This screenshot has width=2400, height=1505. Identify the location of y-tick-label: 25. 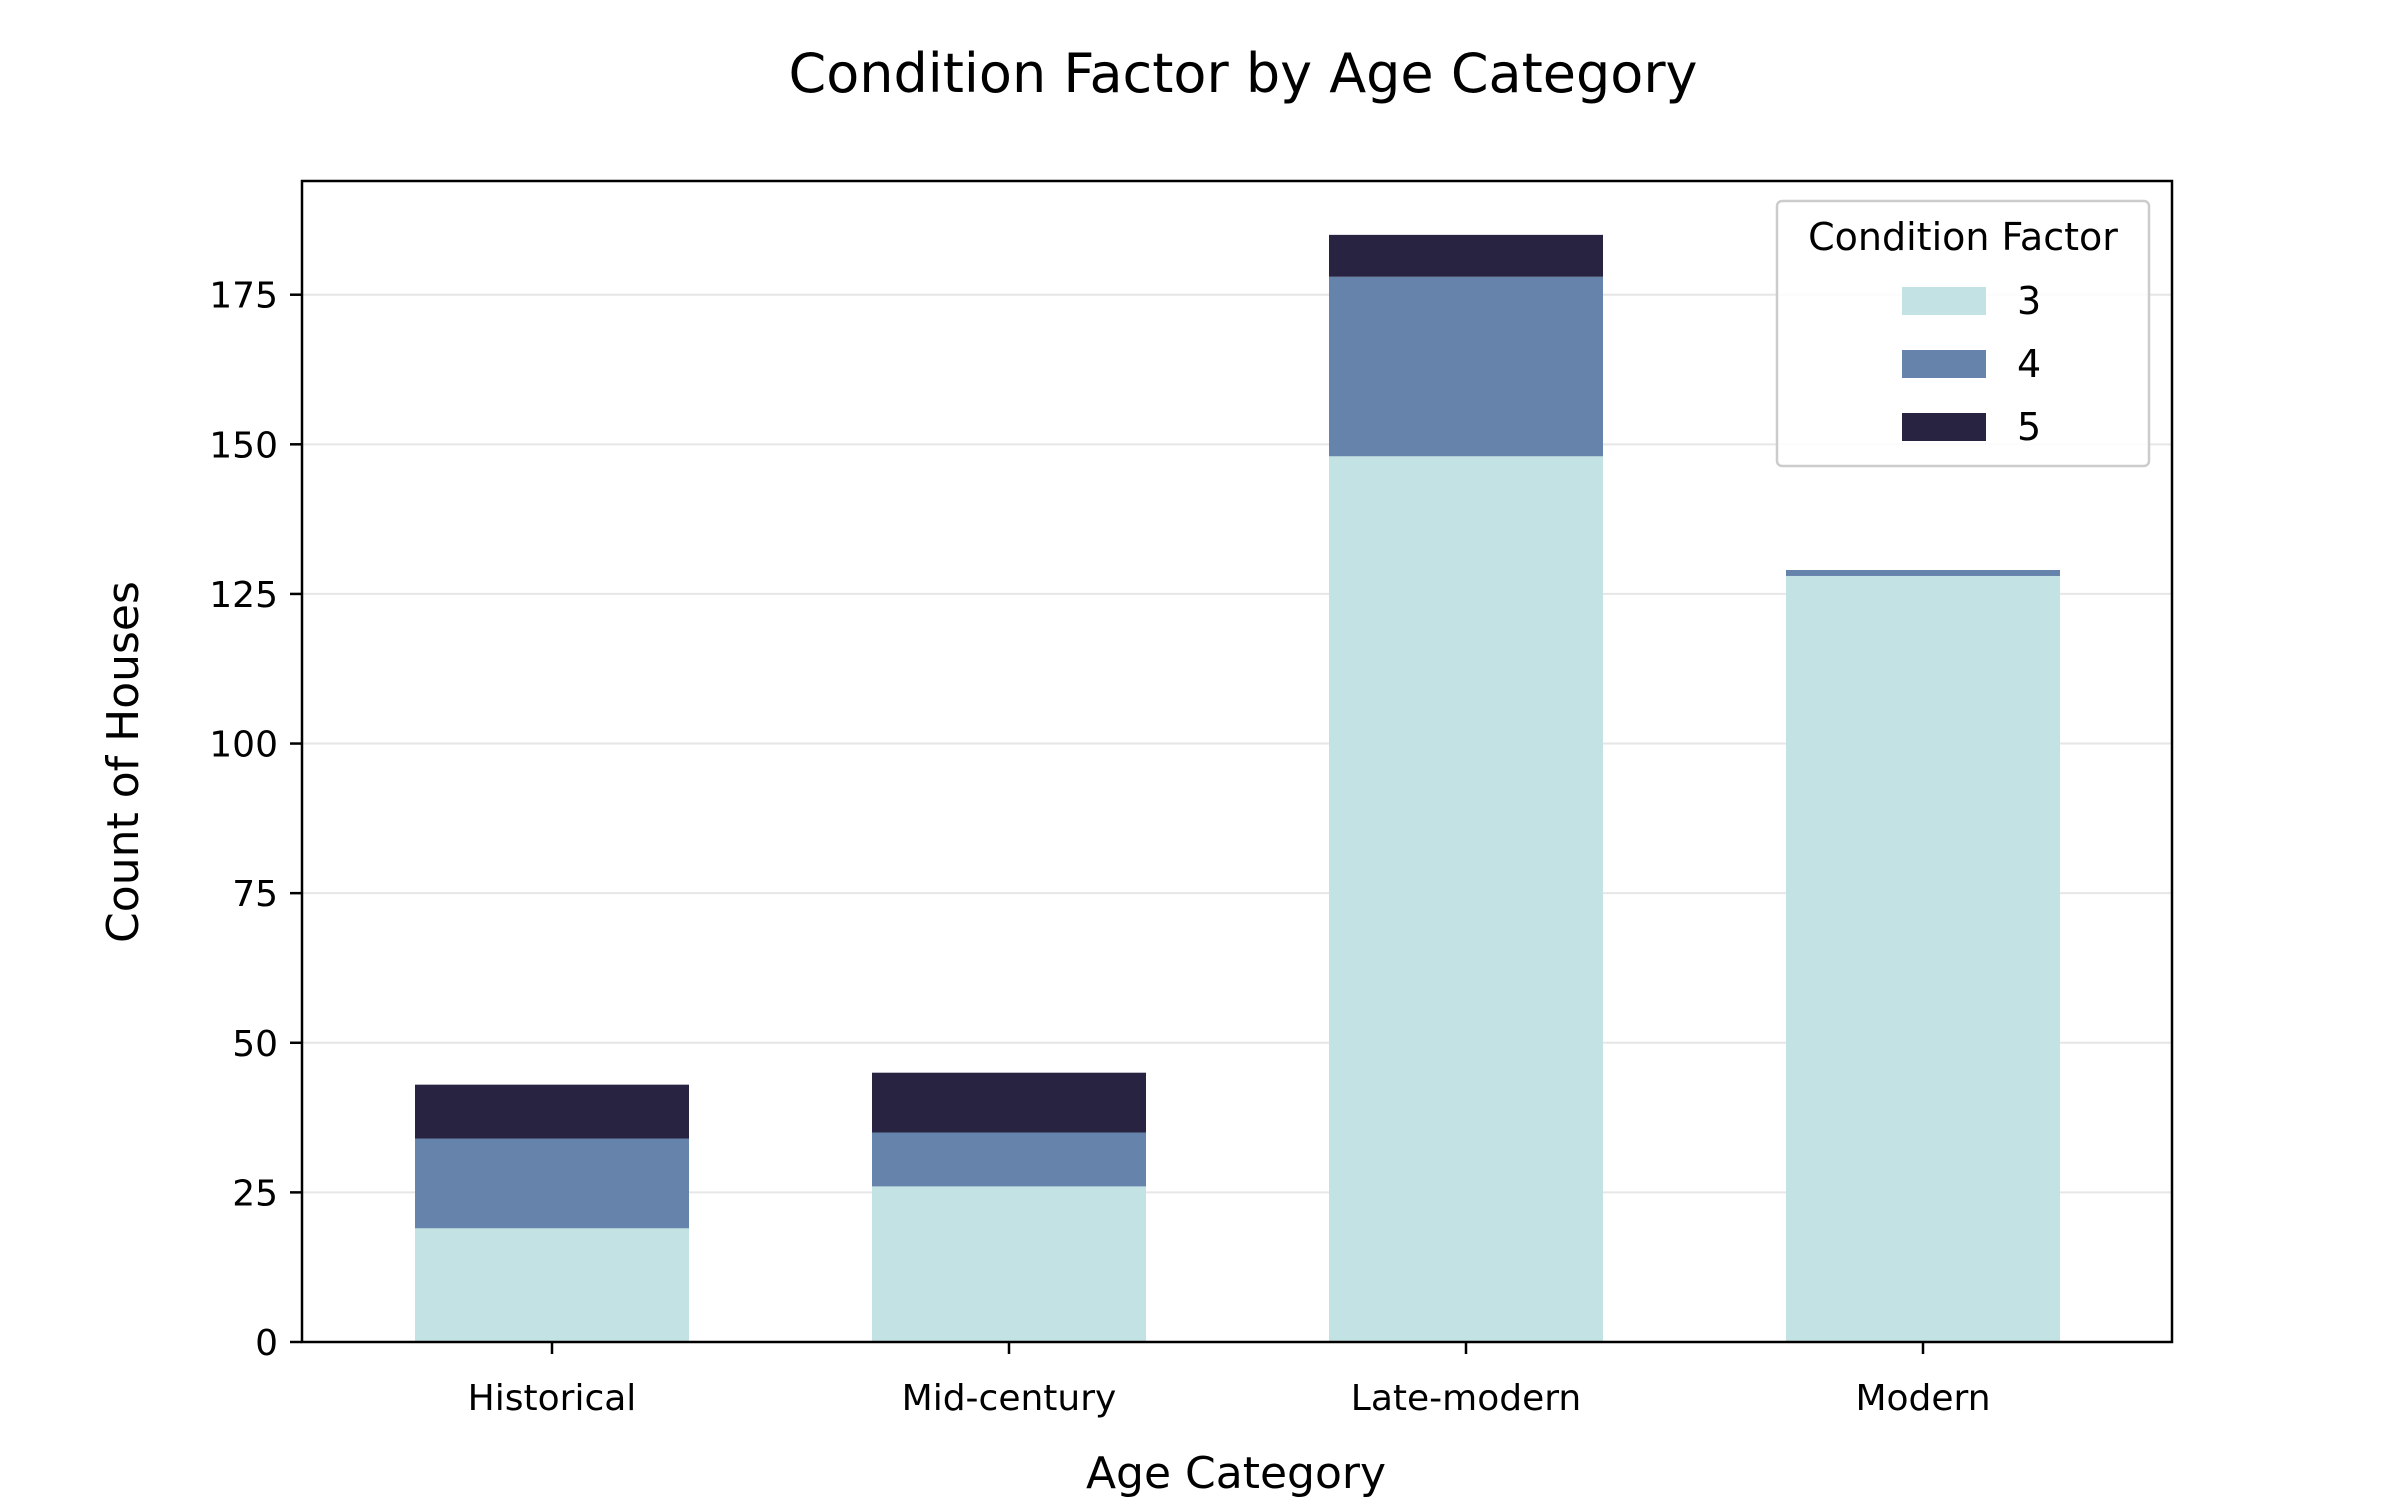
(255, 1193).